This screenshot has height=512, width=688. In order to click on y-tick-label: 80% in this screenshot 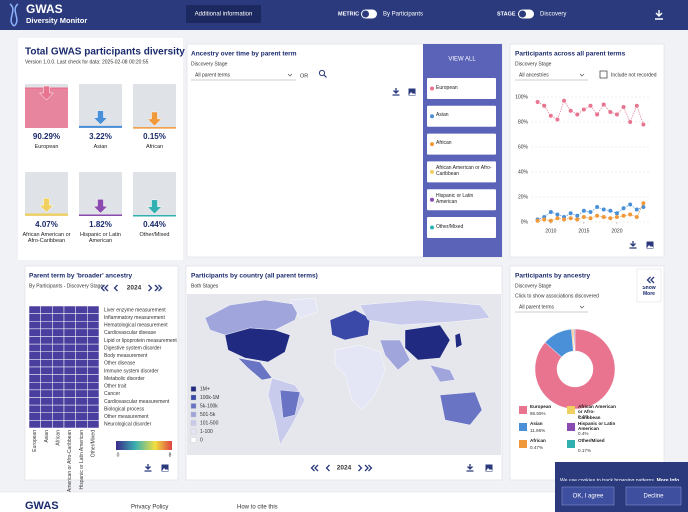, I will do `click(523, 122)`.